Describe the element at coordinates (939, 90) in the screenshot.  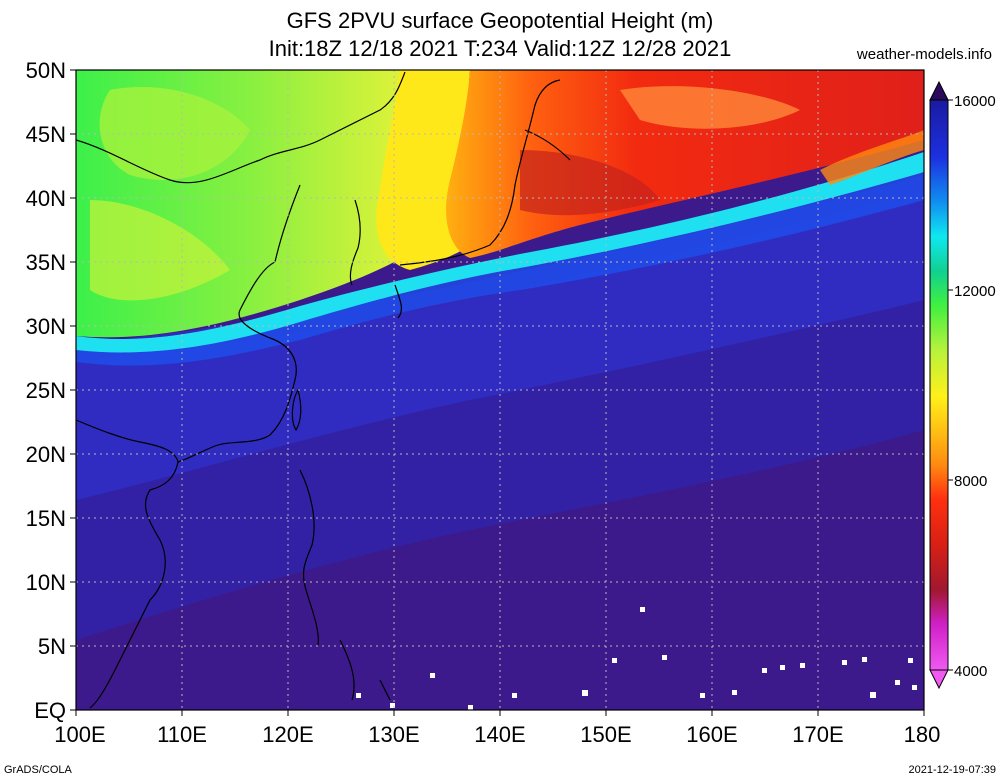
I see `colorbar-top-arrow` at that location.